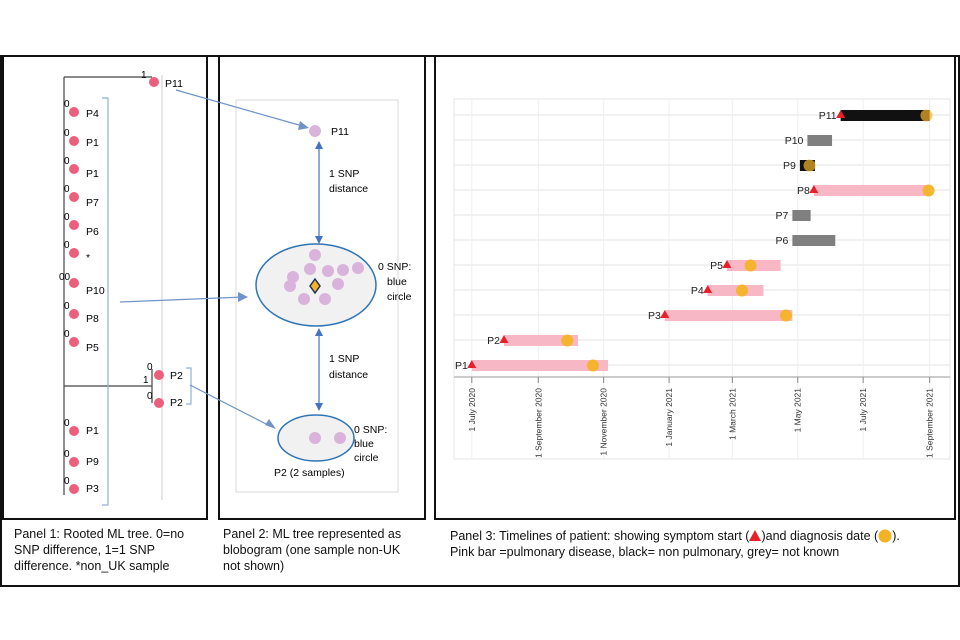  Describe the element at coordinates (461, 366) in the screenshot. I see `row-label: P1` at that location.